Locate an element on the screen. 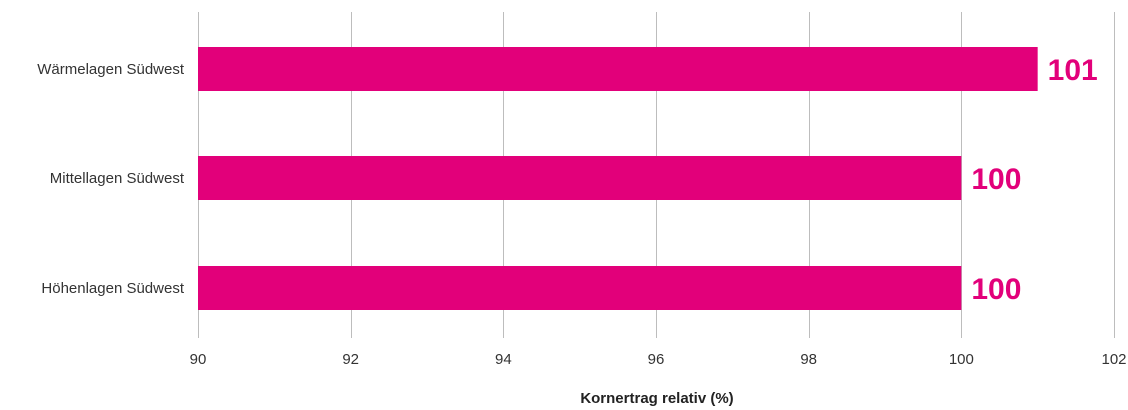  category-label: Höhenlagen Südwest is located at coordinates (112, 288).